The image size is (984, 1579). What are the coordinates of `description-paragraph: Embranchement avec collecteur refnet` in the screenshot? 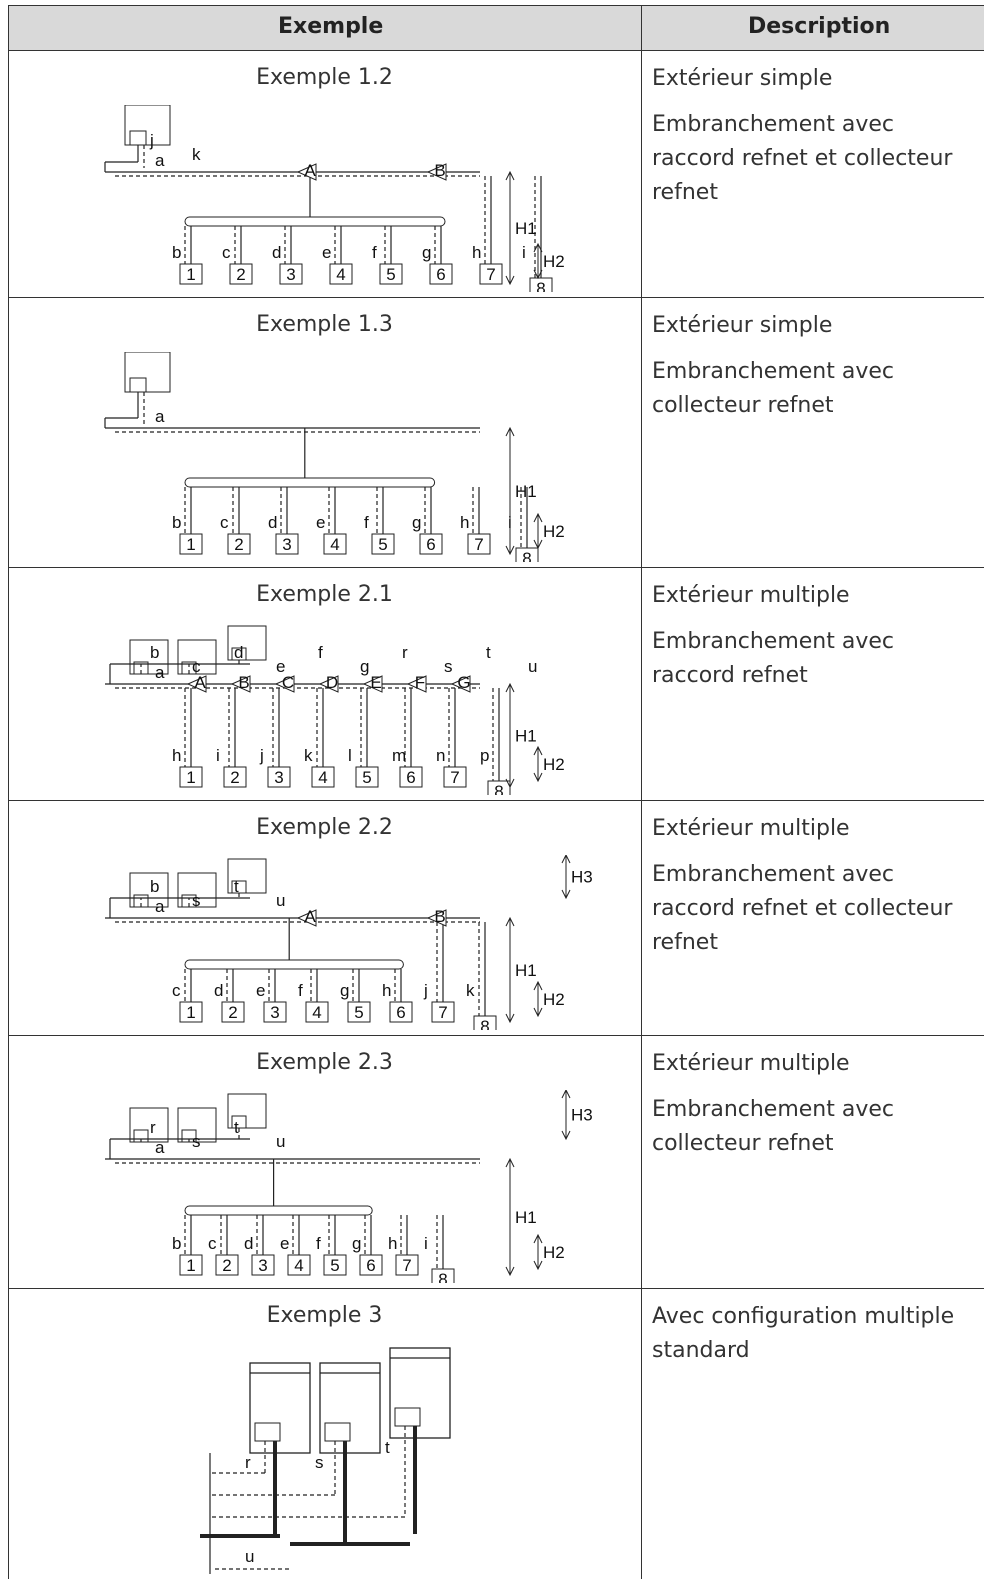 It's located at (773, 388).